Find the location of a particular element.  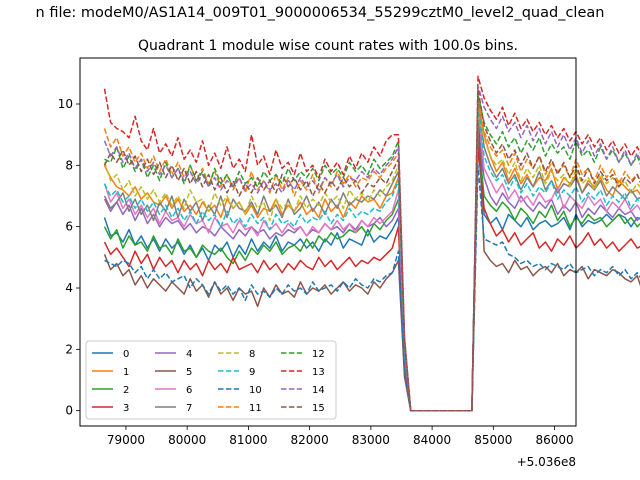

legend-label-12: 12 is located at coordinates (318, 354).